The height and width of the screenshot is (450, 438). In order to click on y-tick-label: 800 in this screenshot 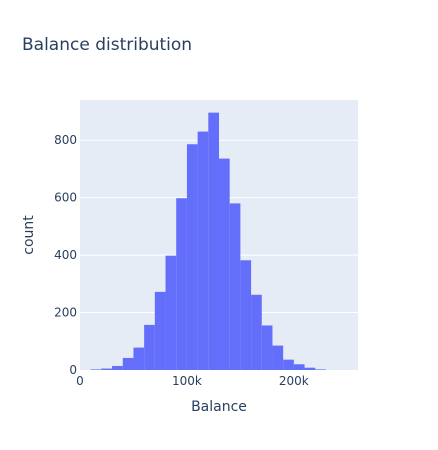, I will do `click(65, 140)`.